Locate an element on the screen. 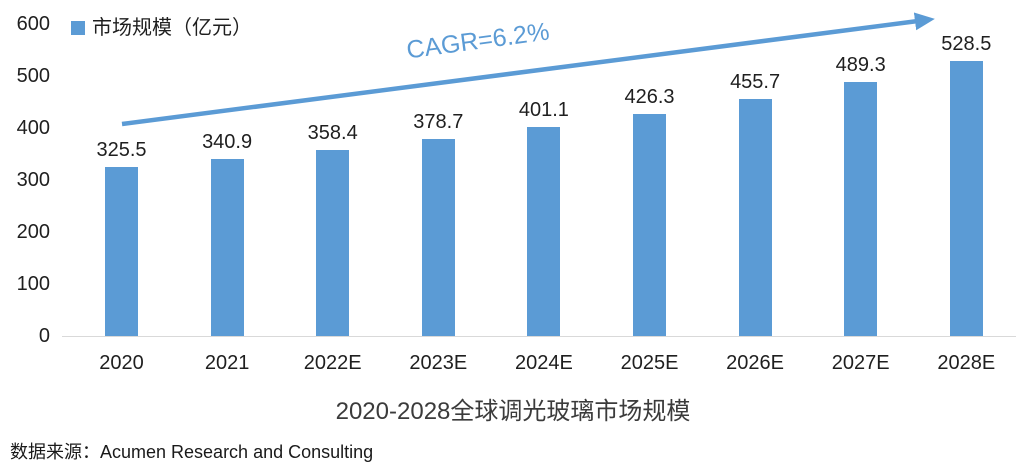 The height and width of the screenshot is (474, 1026). data-label-2022E: 358.4 is located at coordinates (332, 132).